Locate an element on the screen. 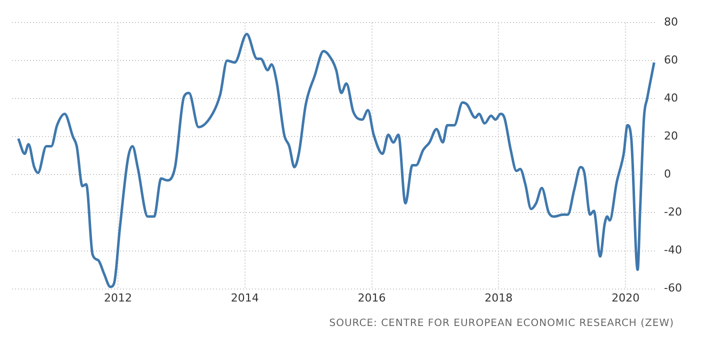  y-tick-label: 0 is located at coordinates (668, 174).